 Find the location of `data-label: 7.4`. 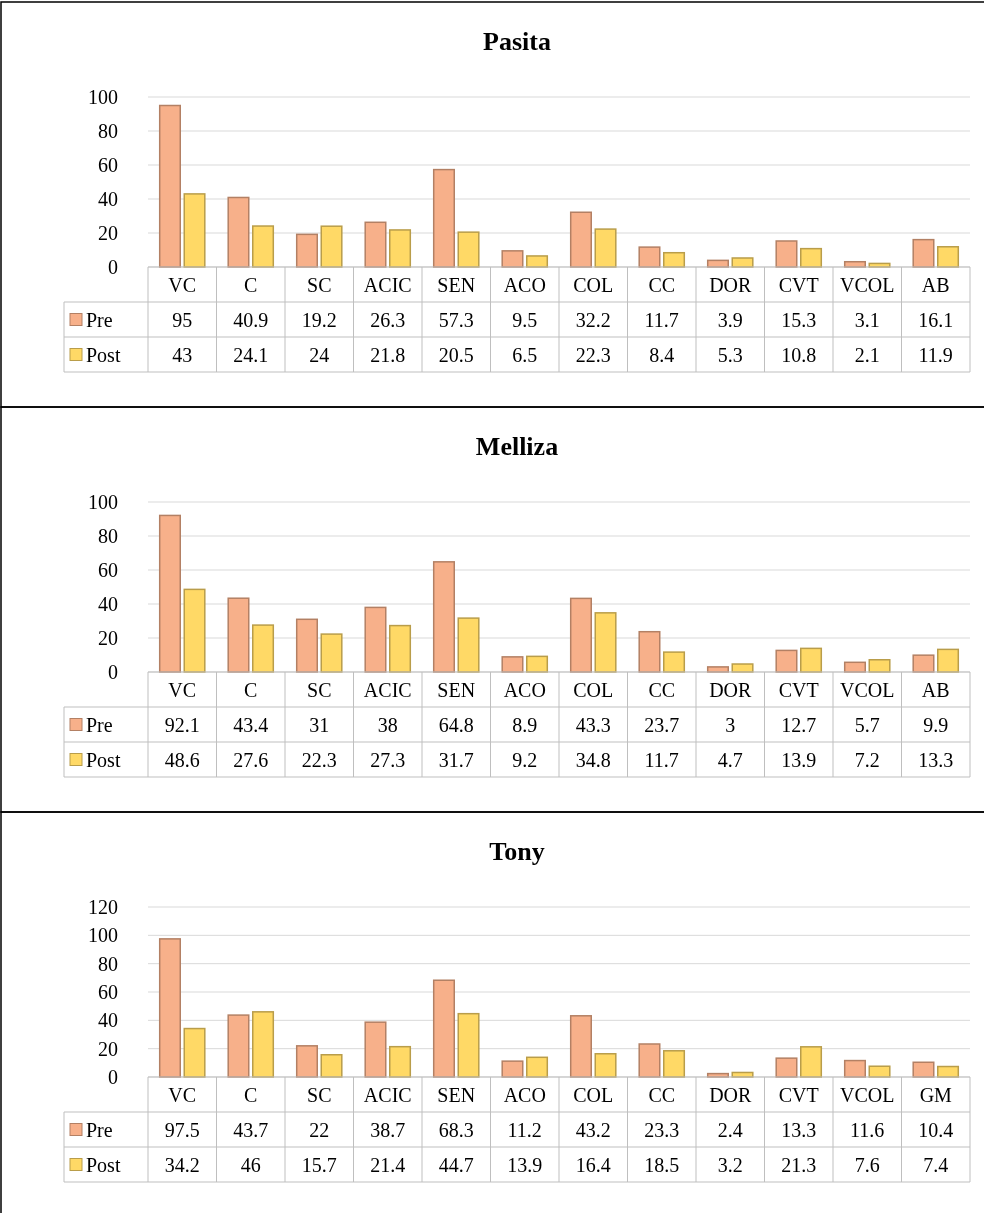

data-label: 7.4 is located at coordinates (936, 1164).